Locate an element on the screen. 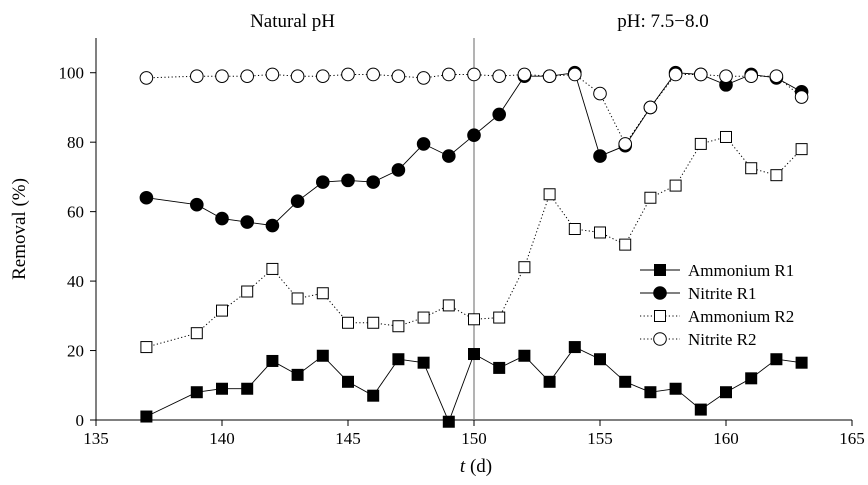 This screenshot has height=485, width=868. annotation-ph-range: pH: 7.5−8.0 is located at coordinates (662, 21).